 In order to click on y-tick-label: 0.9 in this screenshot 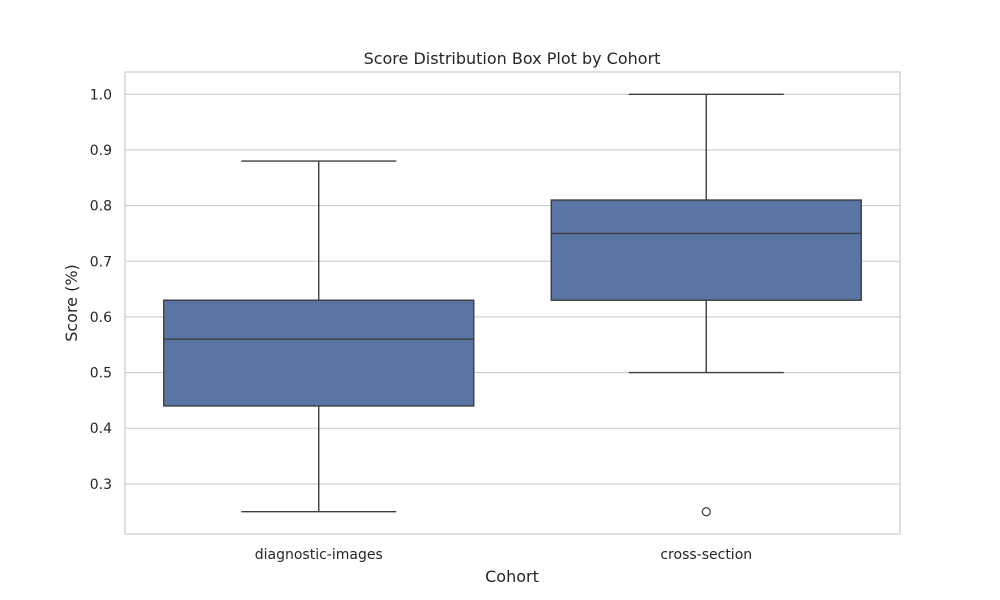, I will do `click(101, 151)`.